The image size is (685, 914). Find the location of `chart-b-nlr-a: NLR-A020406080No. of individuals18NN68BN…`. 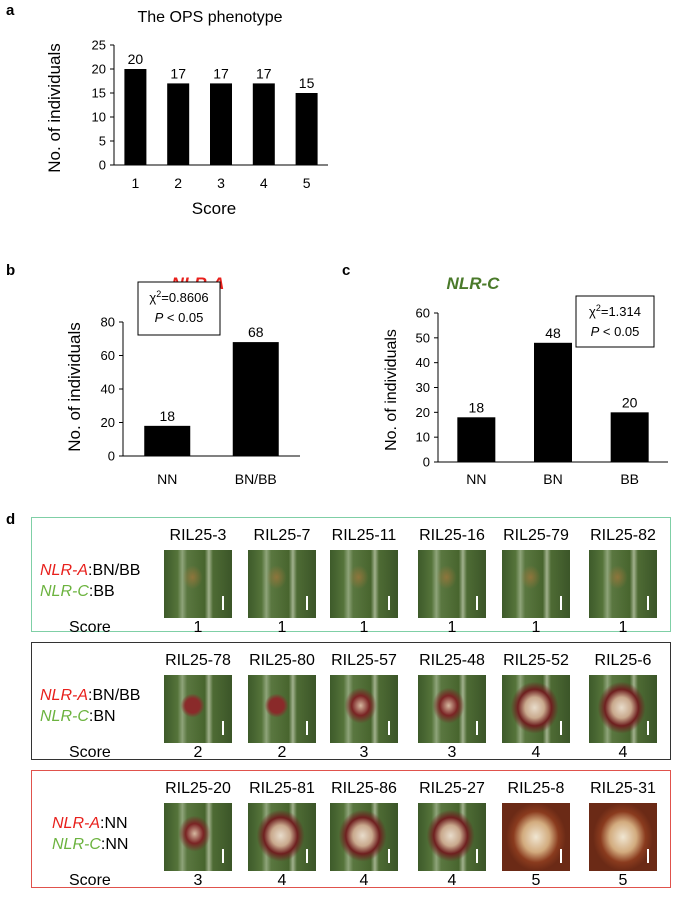

chart-b-nlr-a: NLR-A020406080No. of individuals18NN68BN… is located at coordinates (182, 380).